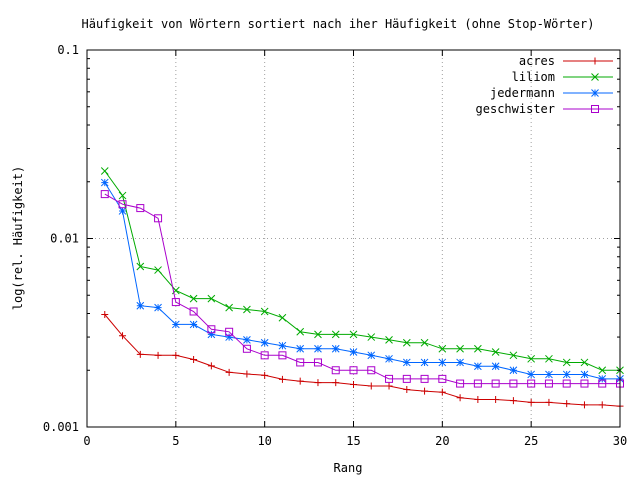 Image resolution: width=640 pixels, height=480 pixels. I want to click on x-tick-label: 0, so click(86, 441).